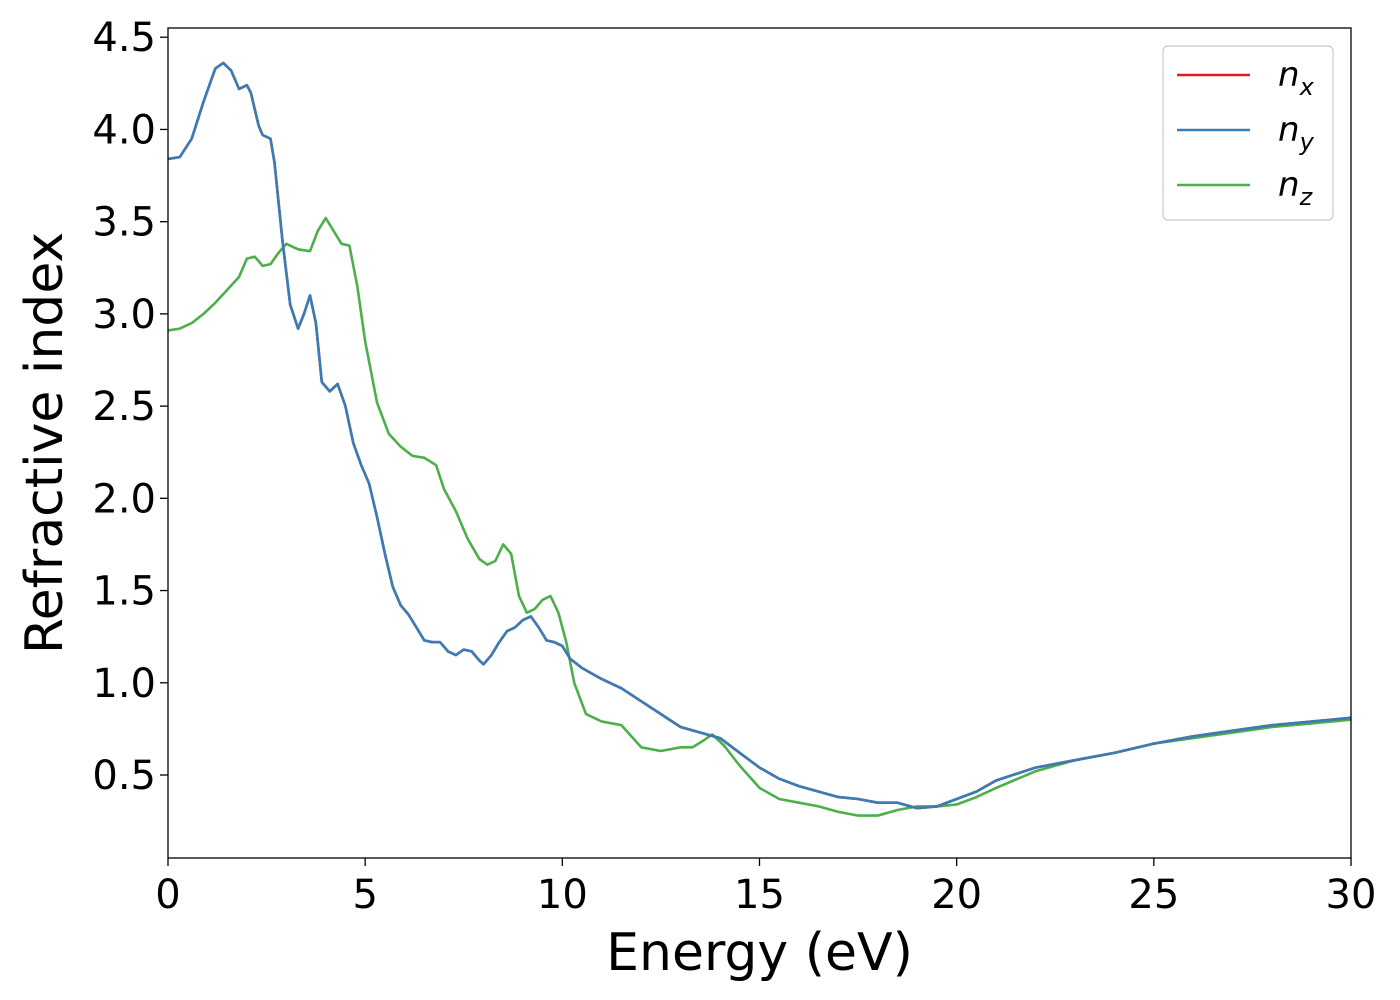 The image size is (1400, 1000). What do you see at coordinates (1351, 895) in the screenshot?
I see `x-tick-label: 30` at bounding box center [1351, 895].